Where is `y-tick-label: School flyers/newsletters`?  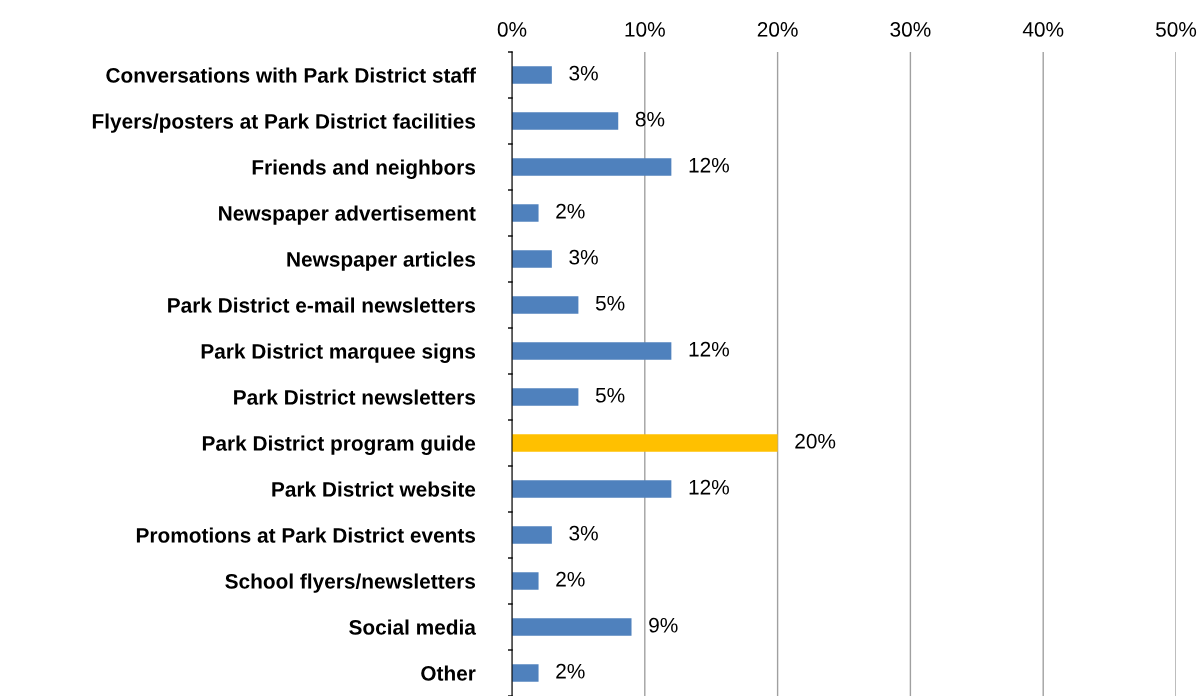
y-tick-label: School flyers/newsletters is located at coordinates (350, 583).